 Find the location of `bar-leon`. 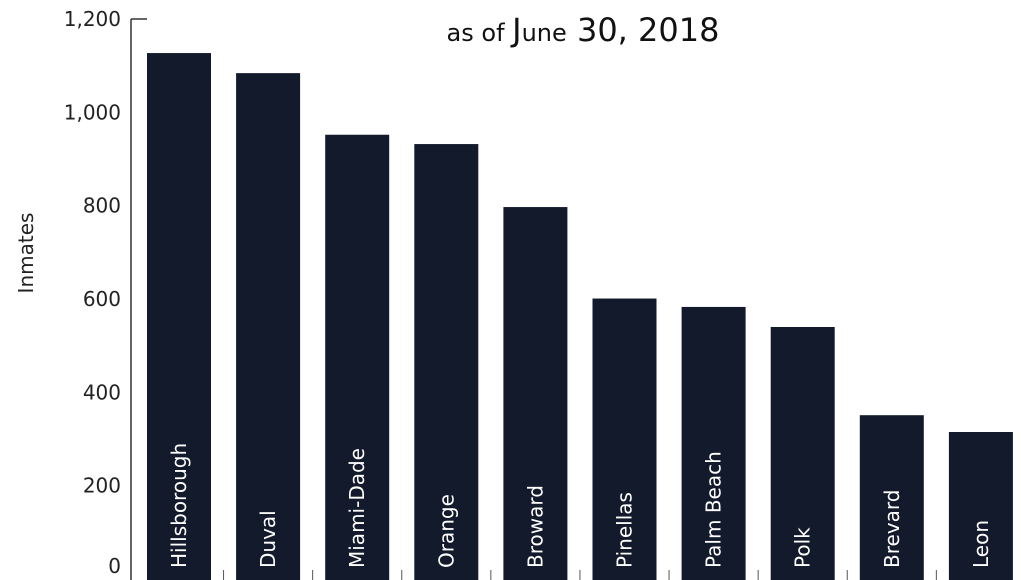

bar-leon is located at coordinates (980, 506).